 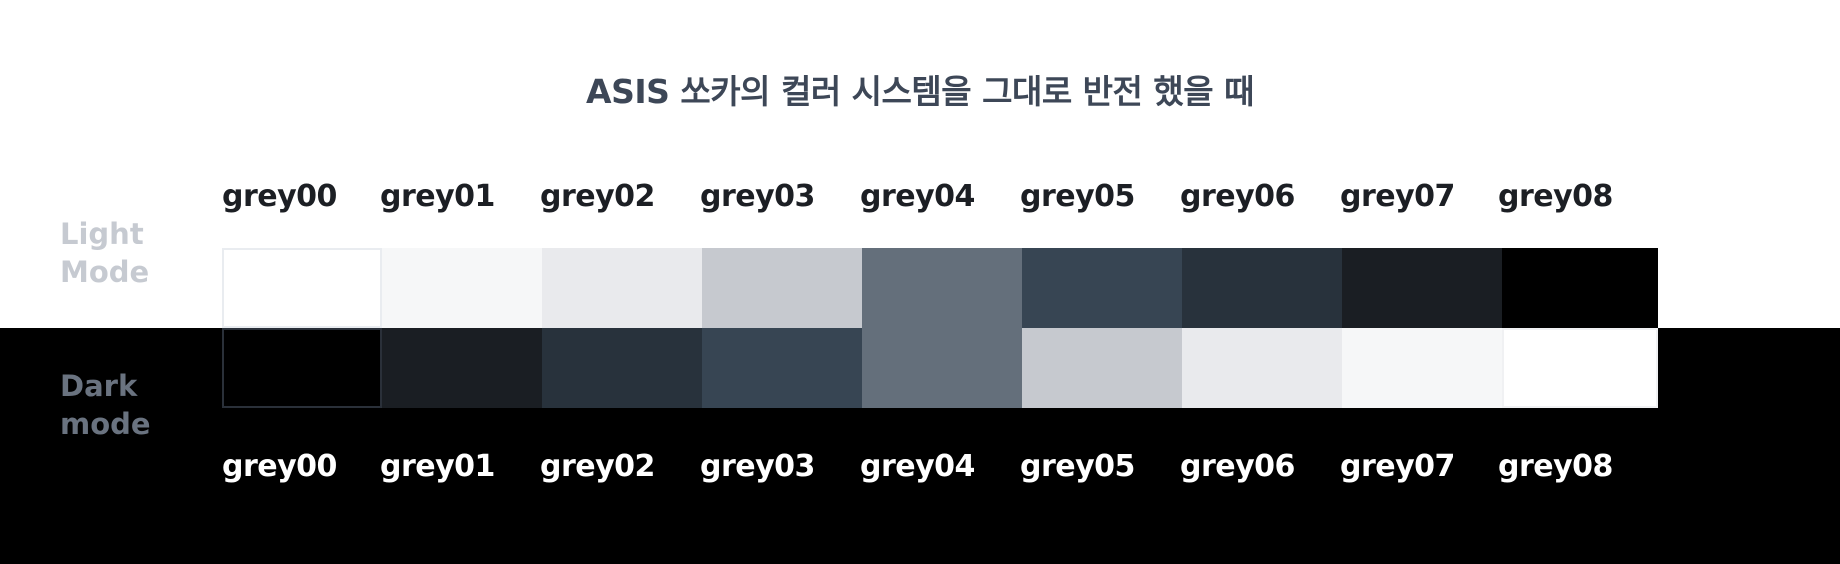 What do you see at coordinates (942, 368) in the screenshot?
I see `dark-swatch-grey04` at bounding box center [942, 368].